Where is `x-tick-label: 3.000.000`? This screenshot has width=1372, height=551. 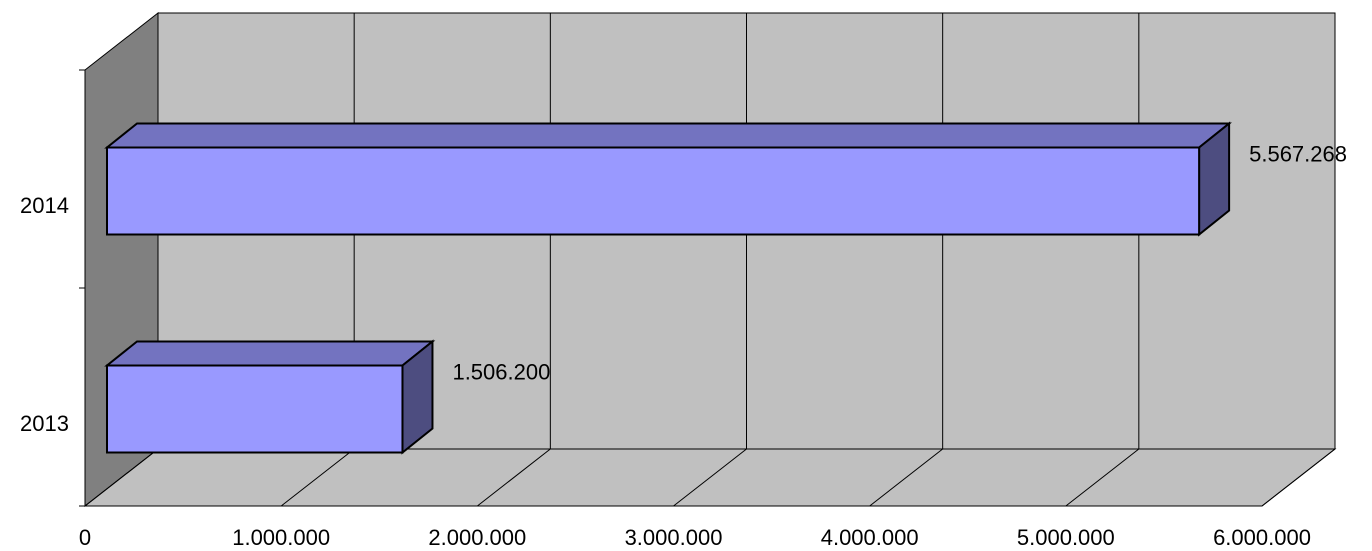
x-tick-label: 3.000.000 is located at coordinates (674, 537).